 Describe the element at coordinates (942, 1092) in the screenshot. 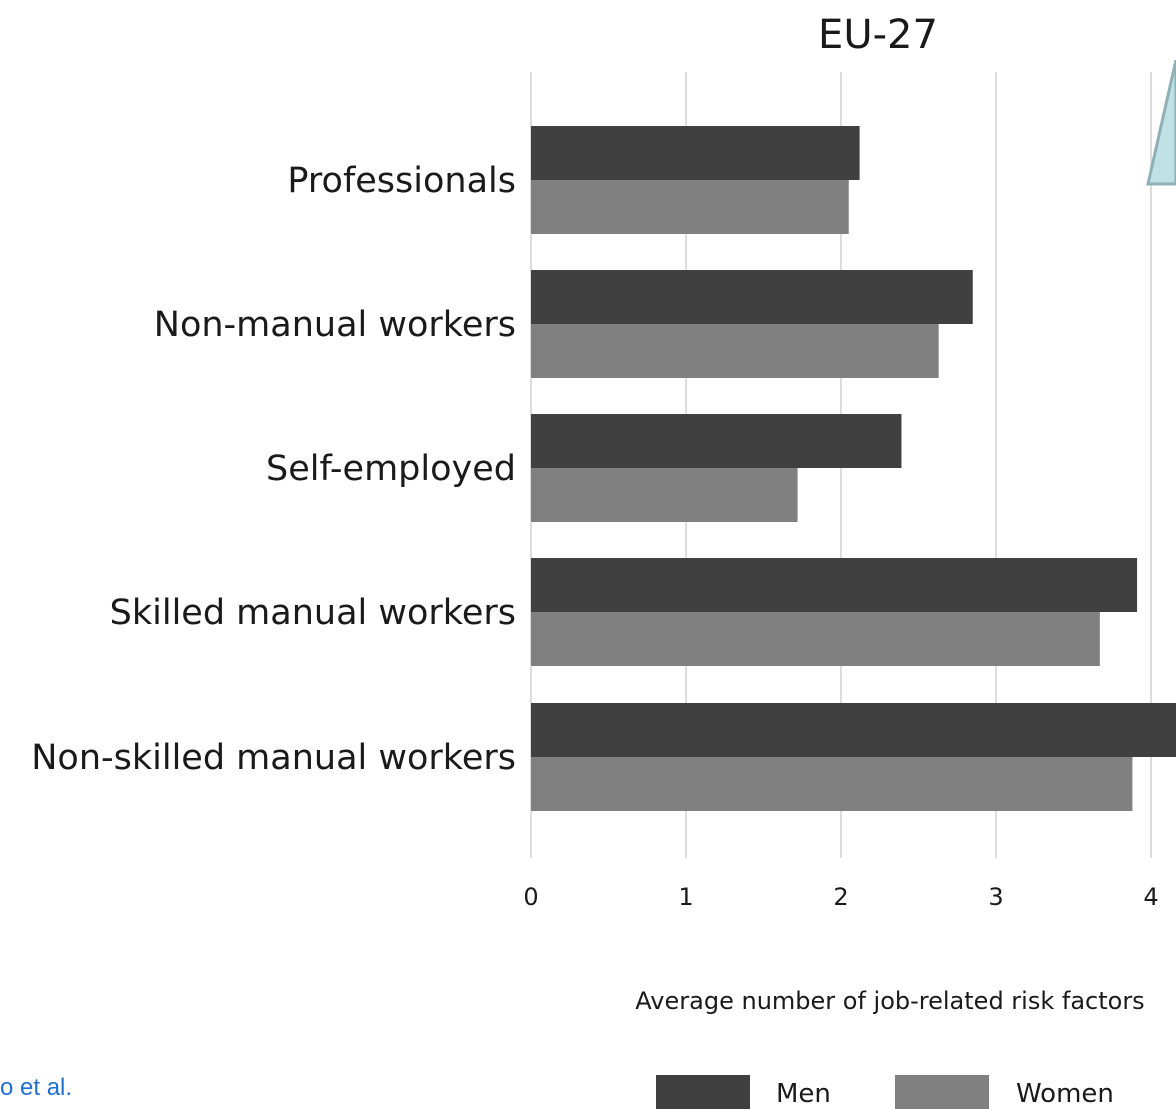

I see `legend-swatch-women` at that location.